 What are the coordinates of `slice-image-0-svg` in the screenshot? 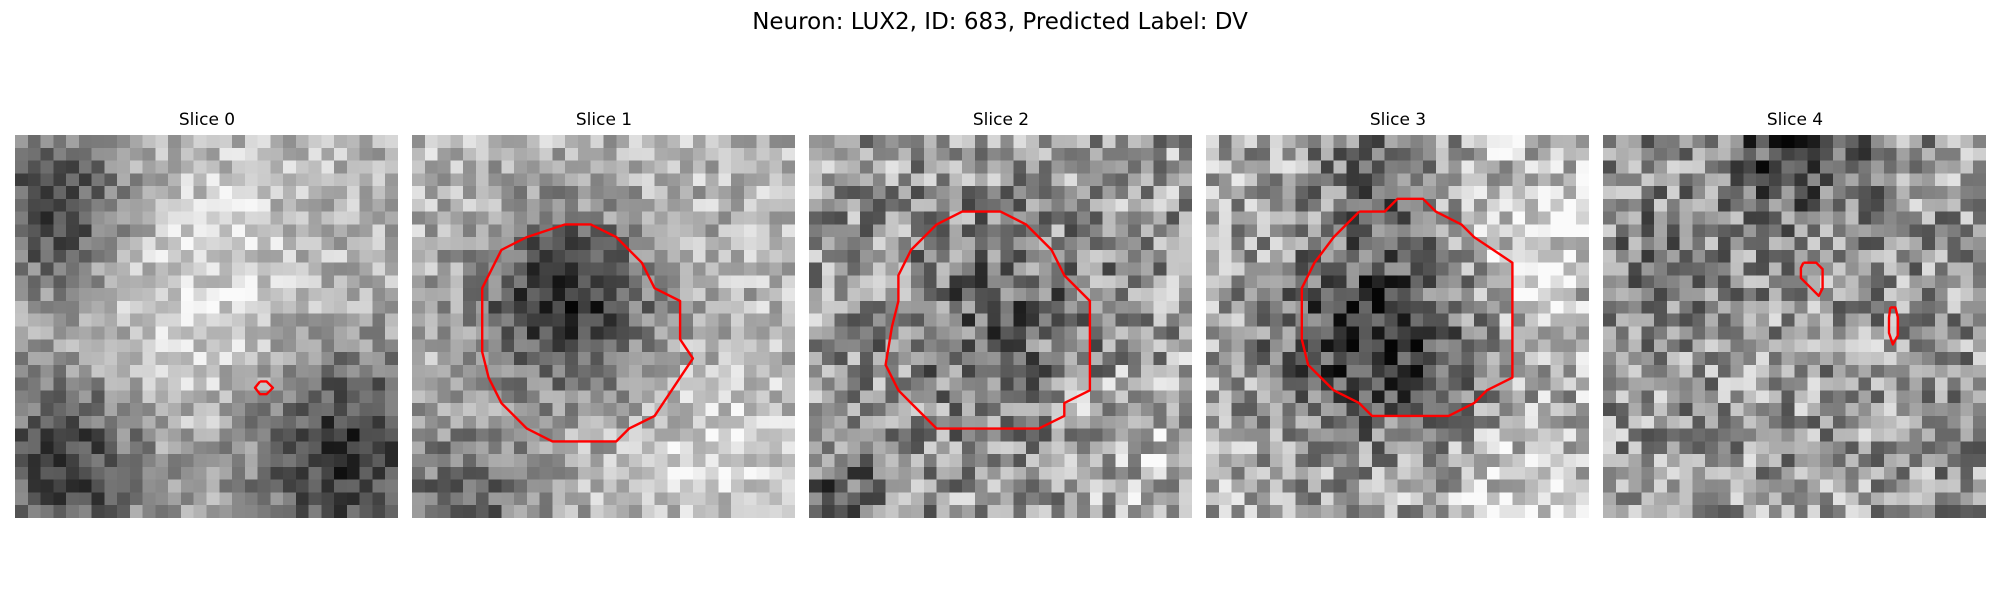 It's located at (206, 326).